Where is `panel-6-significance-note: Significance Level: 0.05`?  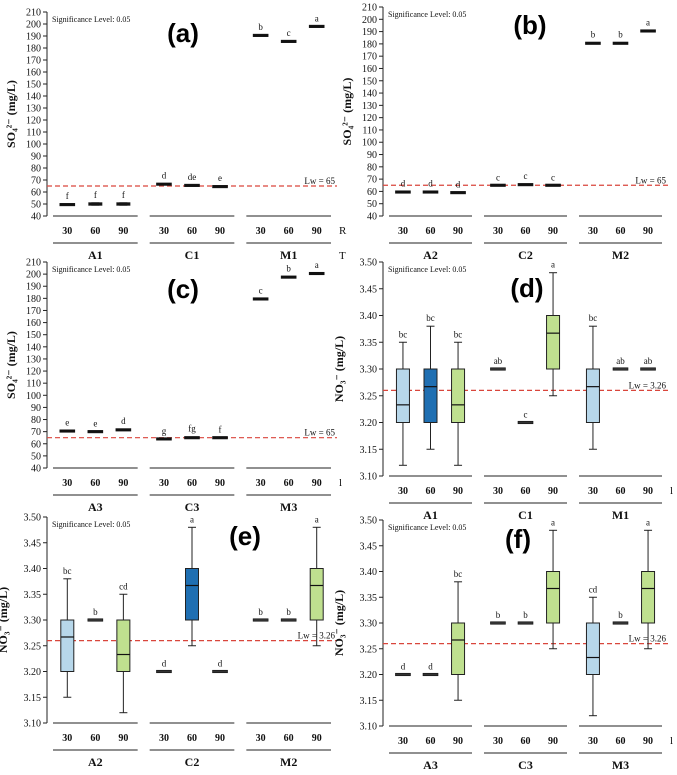
panel-6-significance-note: Significance Level: 0.05 is located at coordinates (427, 527).